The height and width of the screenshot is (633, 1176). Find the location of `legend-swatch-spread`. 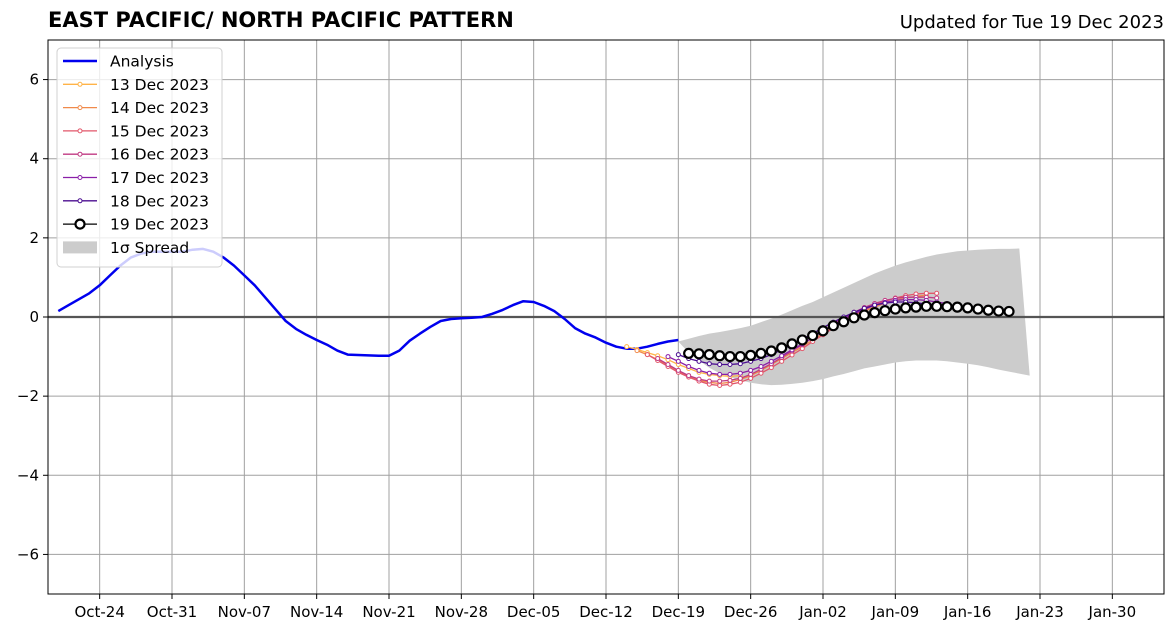

legend-swatch-spread is located at coordinates (80, 247).